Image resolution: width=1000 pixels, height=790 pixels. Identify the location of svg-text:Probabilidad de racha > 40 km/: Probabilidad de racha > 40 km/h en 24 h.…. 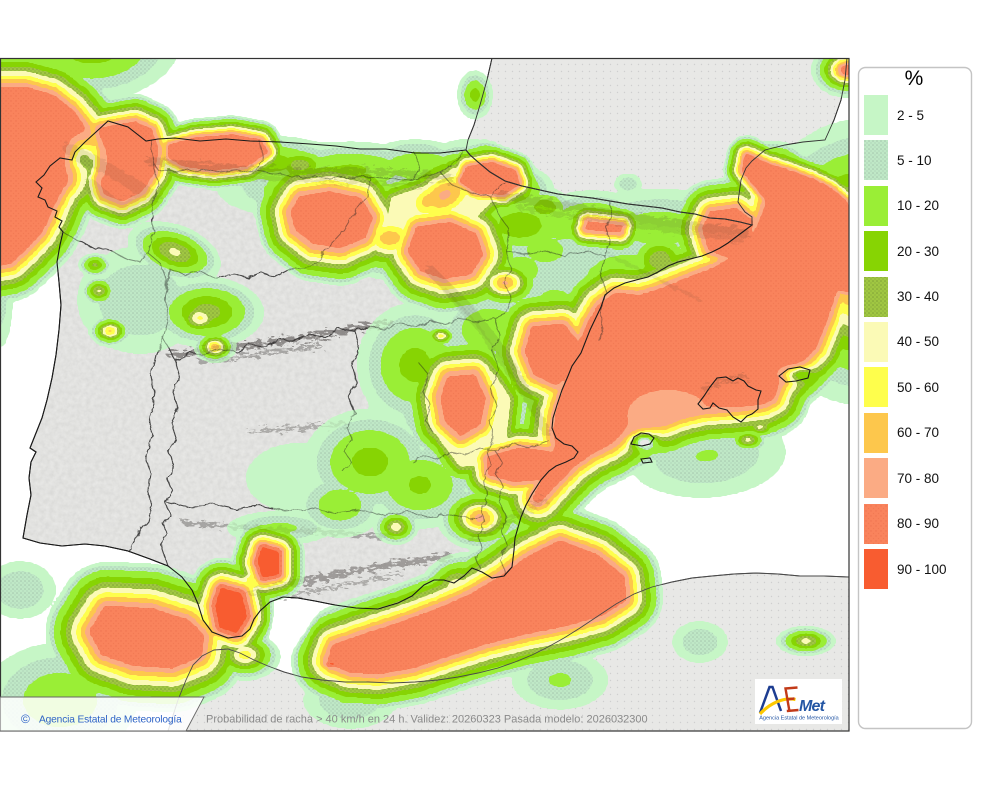
(427, 720).